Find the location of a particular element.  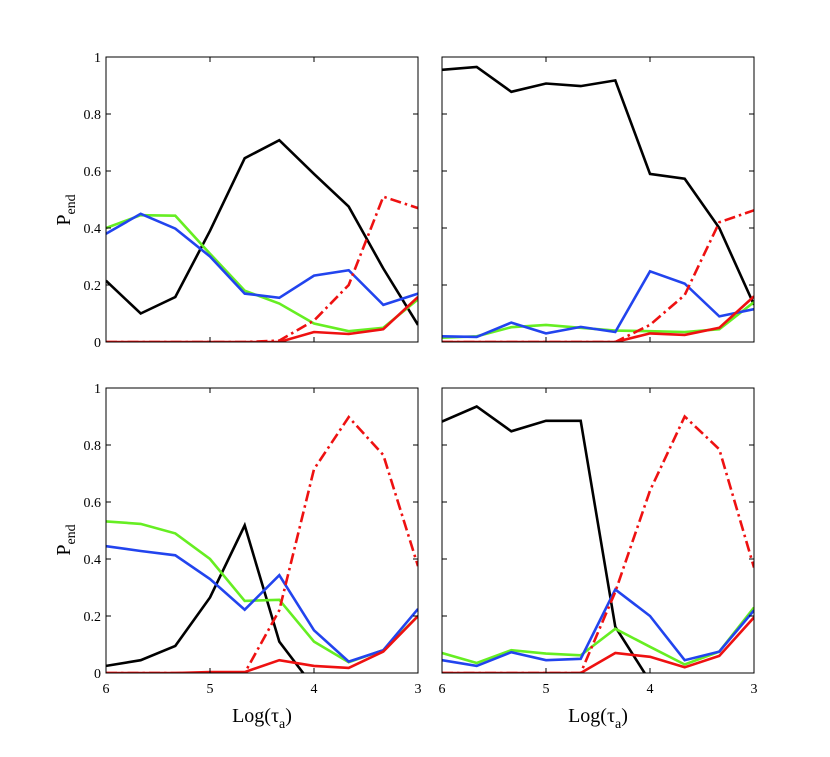

panel-top-right is located at coordinates (598, 199).